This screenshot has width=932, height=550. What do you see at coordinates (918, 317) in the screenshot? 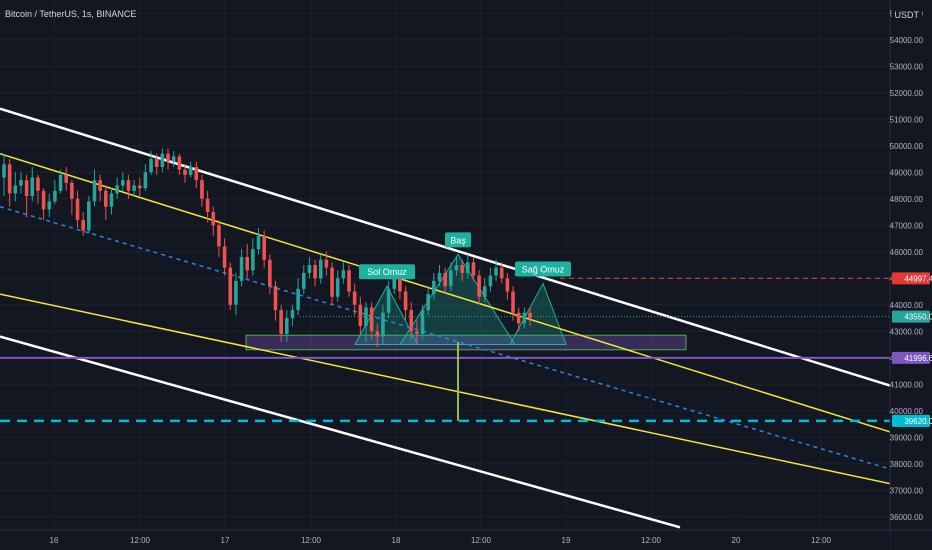
I see `price-label: 43550.03` at bounding box center [918, 317].